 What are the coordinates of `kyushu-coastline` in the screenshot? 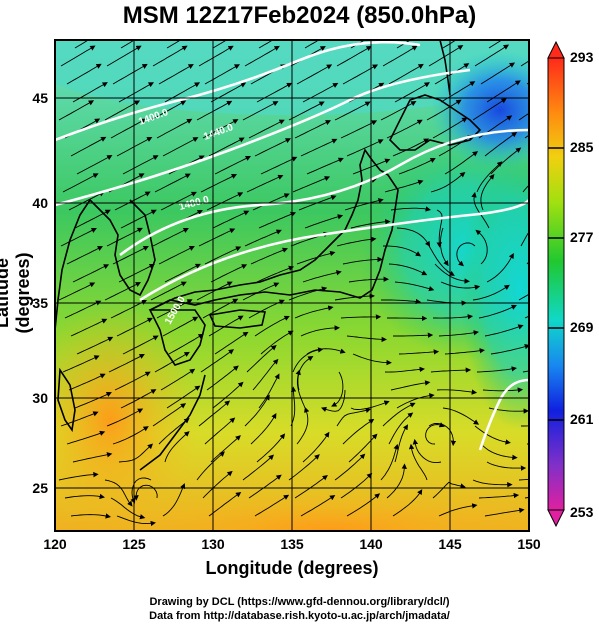 It's located at (177, 337).